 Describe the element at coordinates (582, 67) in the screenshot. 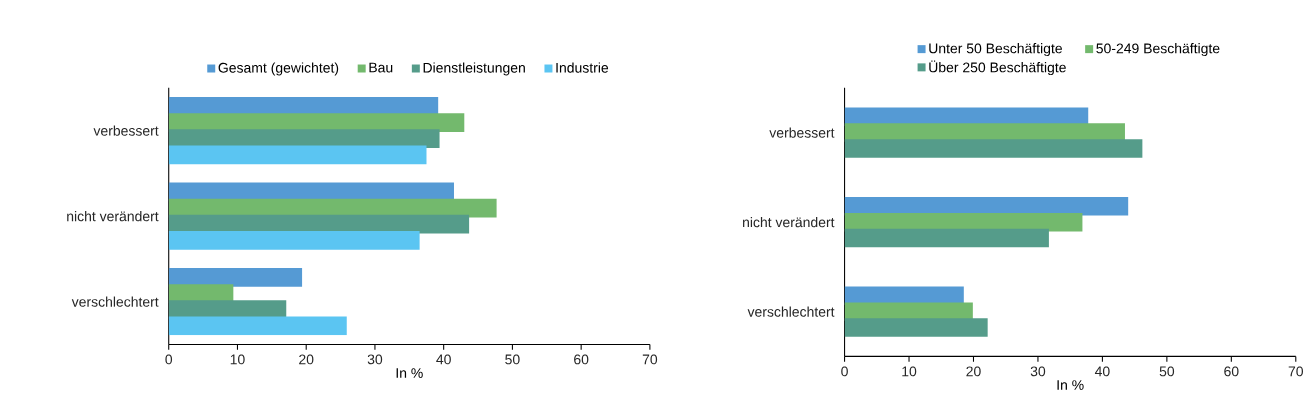

I see `legend-label: Industrie` at that location.